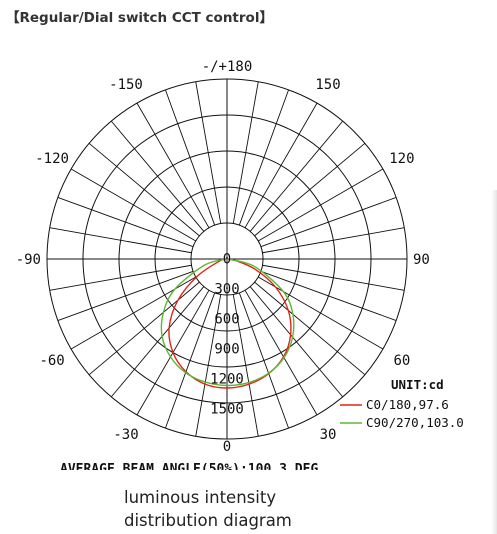 This screenshot has width=497, height=534. I want to click on grid-ring, so click(227, 259).